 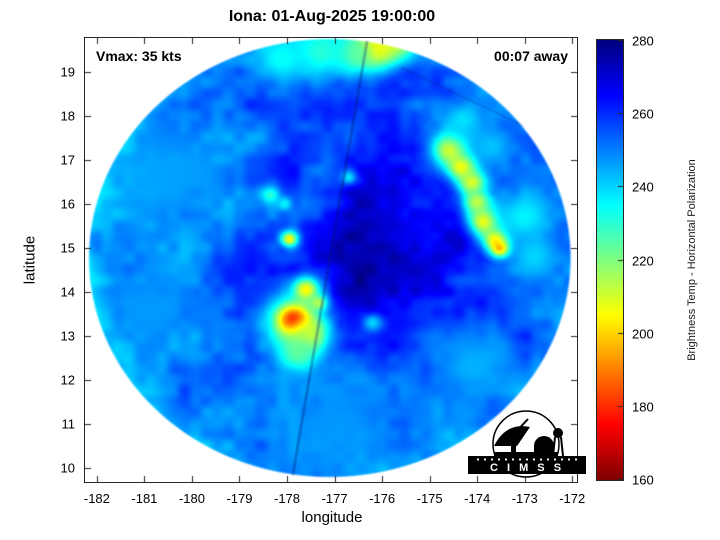 I want to click on y-tick-label: 17, so click(x=67, y=160).